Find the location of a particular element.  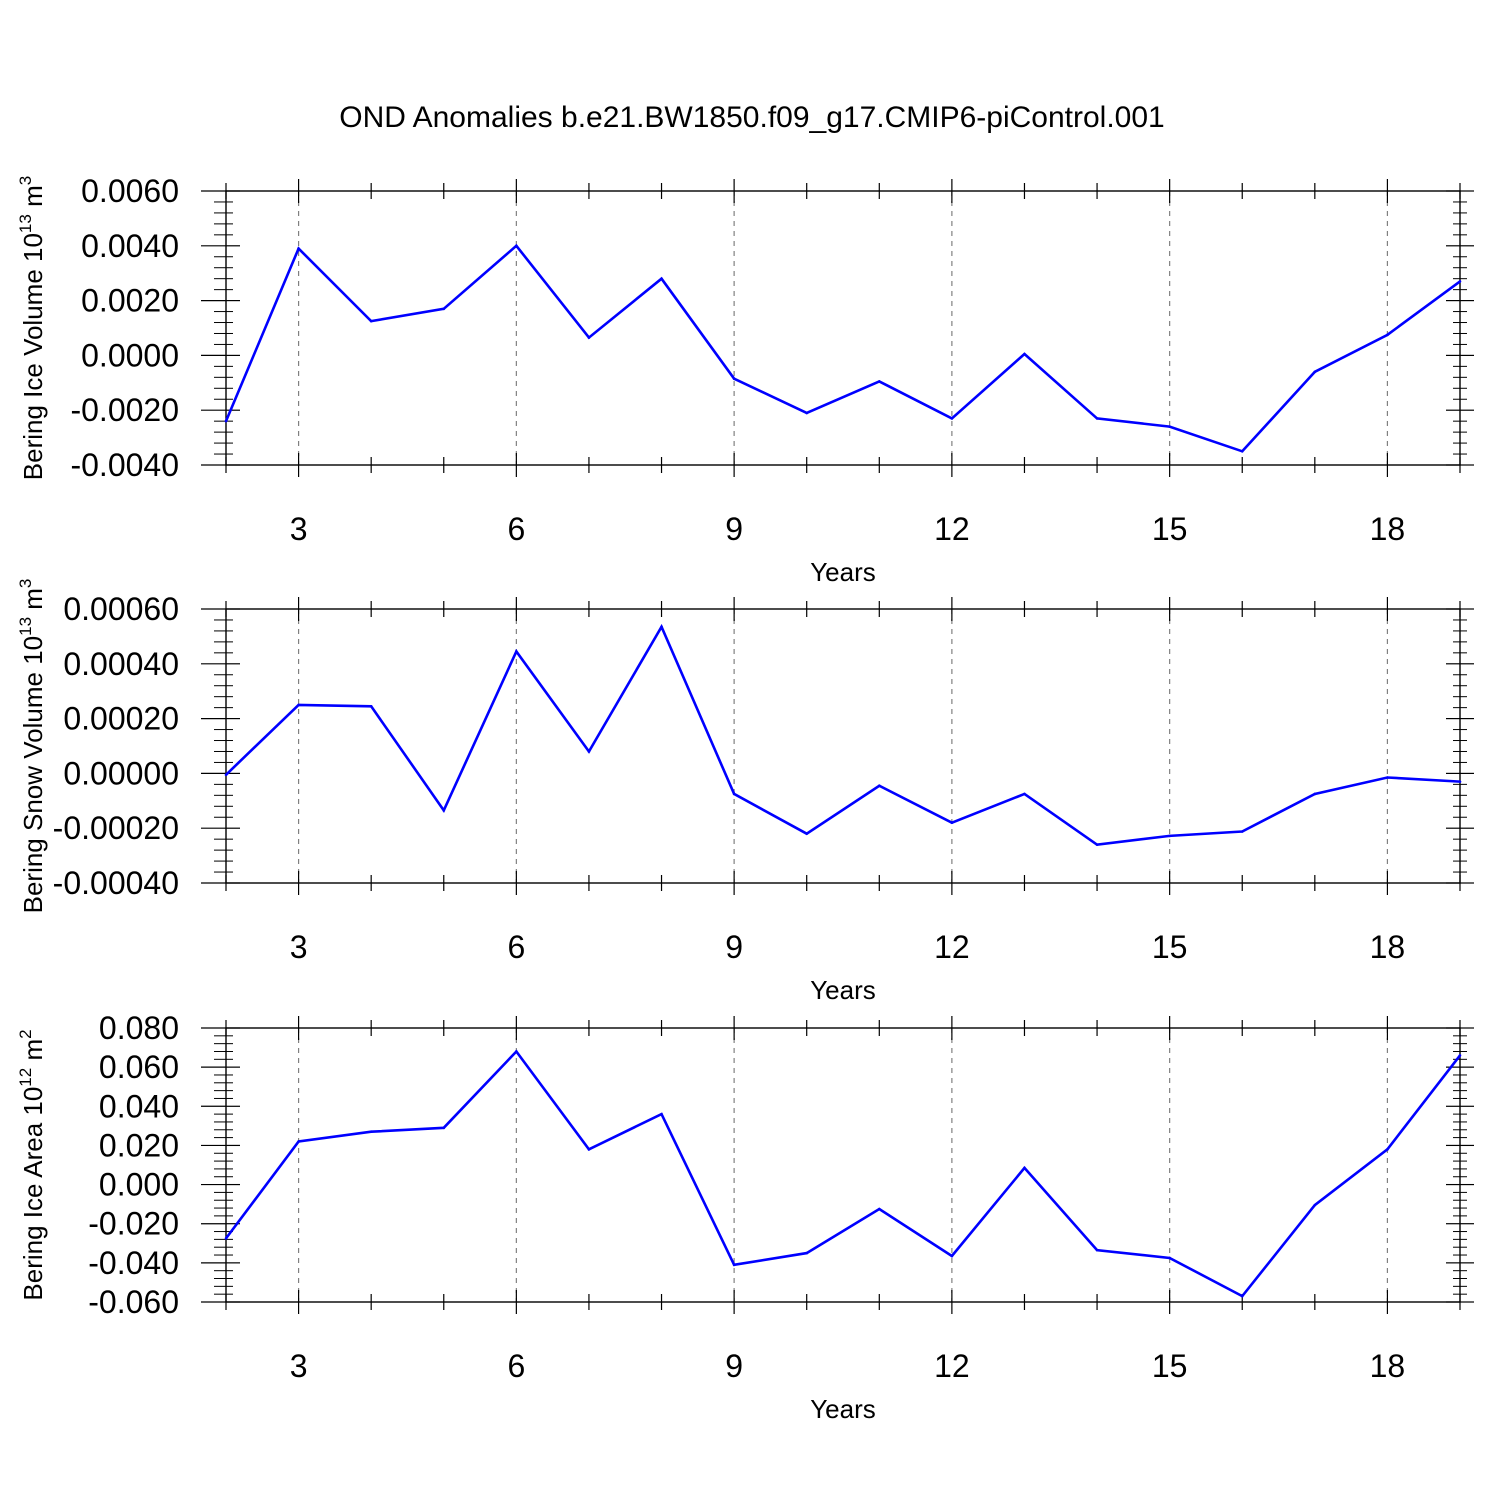

y-tick-label: 0.060 is located at coordinates (139, 1067).